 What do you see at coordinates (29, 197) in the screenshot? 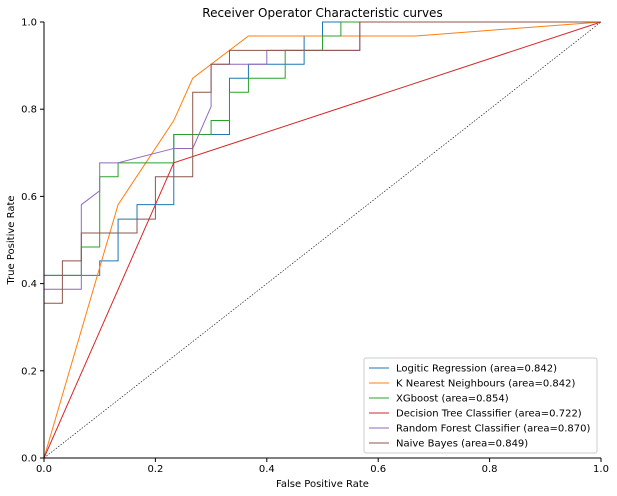
I see `y-tick-label: 0.6` at bounding box center [29, 197].